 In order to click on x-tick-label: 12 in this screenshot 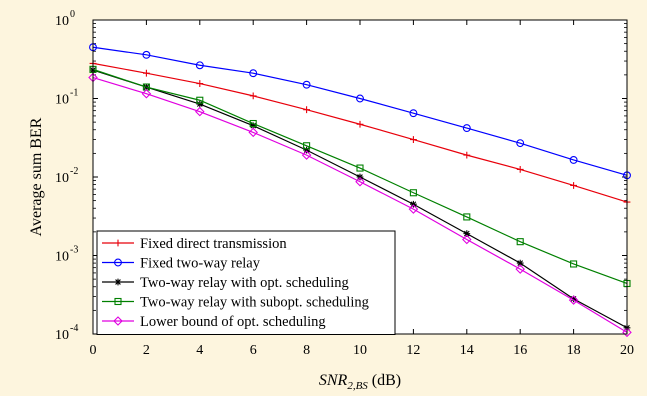, I will do `click(413, 350)`.